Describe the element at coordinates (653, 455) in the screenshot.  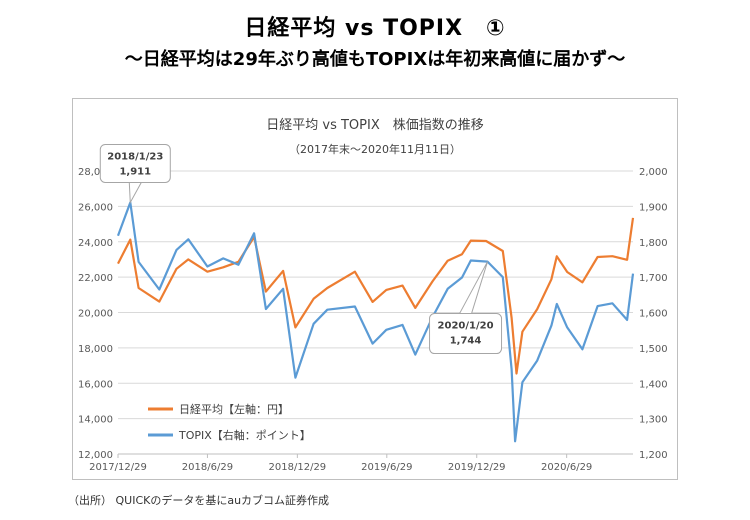
I see `y-right-tick-label: 1,200` at that location.